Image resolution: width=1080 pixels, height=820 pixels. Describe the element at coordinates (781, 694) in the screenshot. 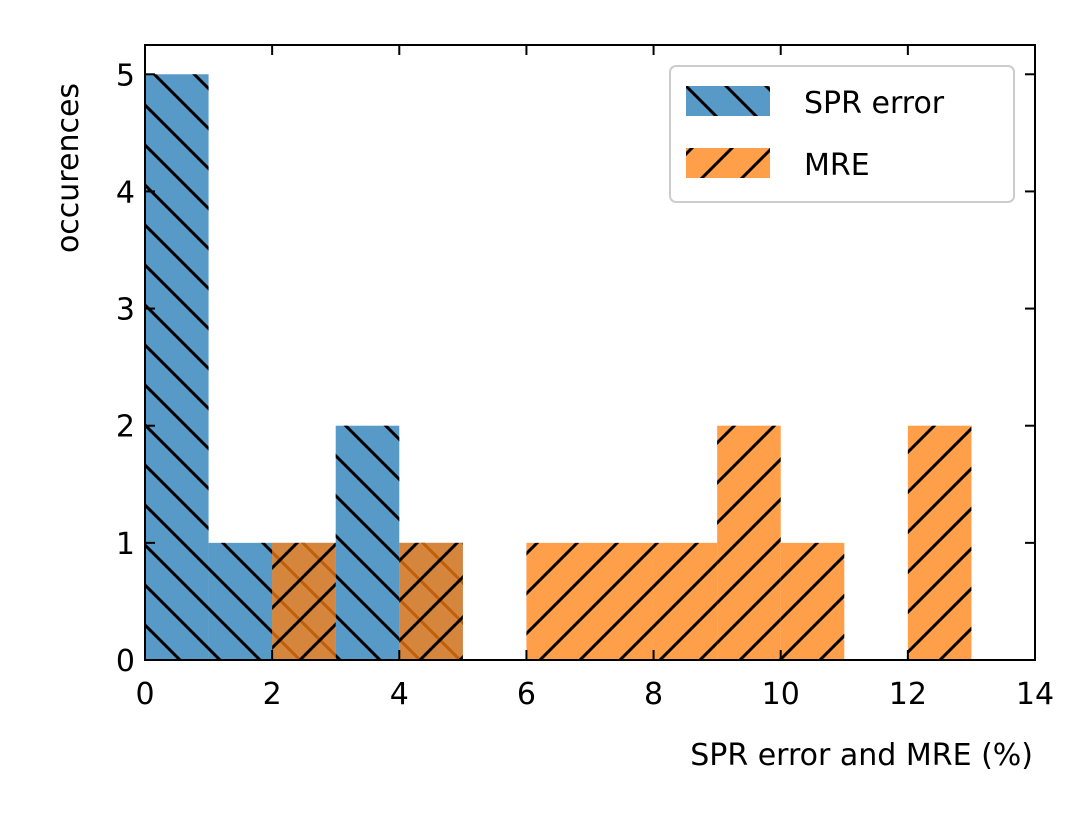

I see `x-tick-label: 10` at that location.